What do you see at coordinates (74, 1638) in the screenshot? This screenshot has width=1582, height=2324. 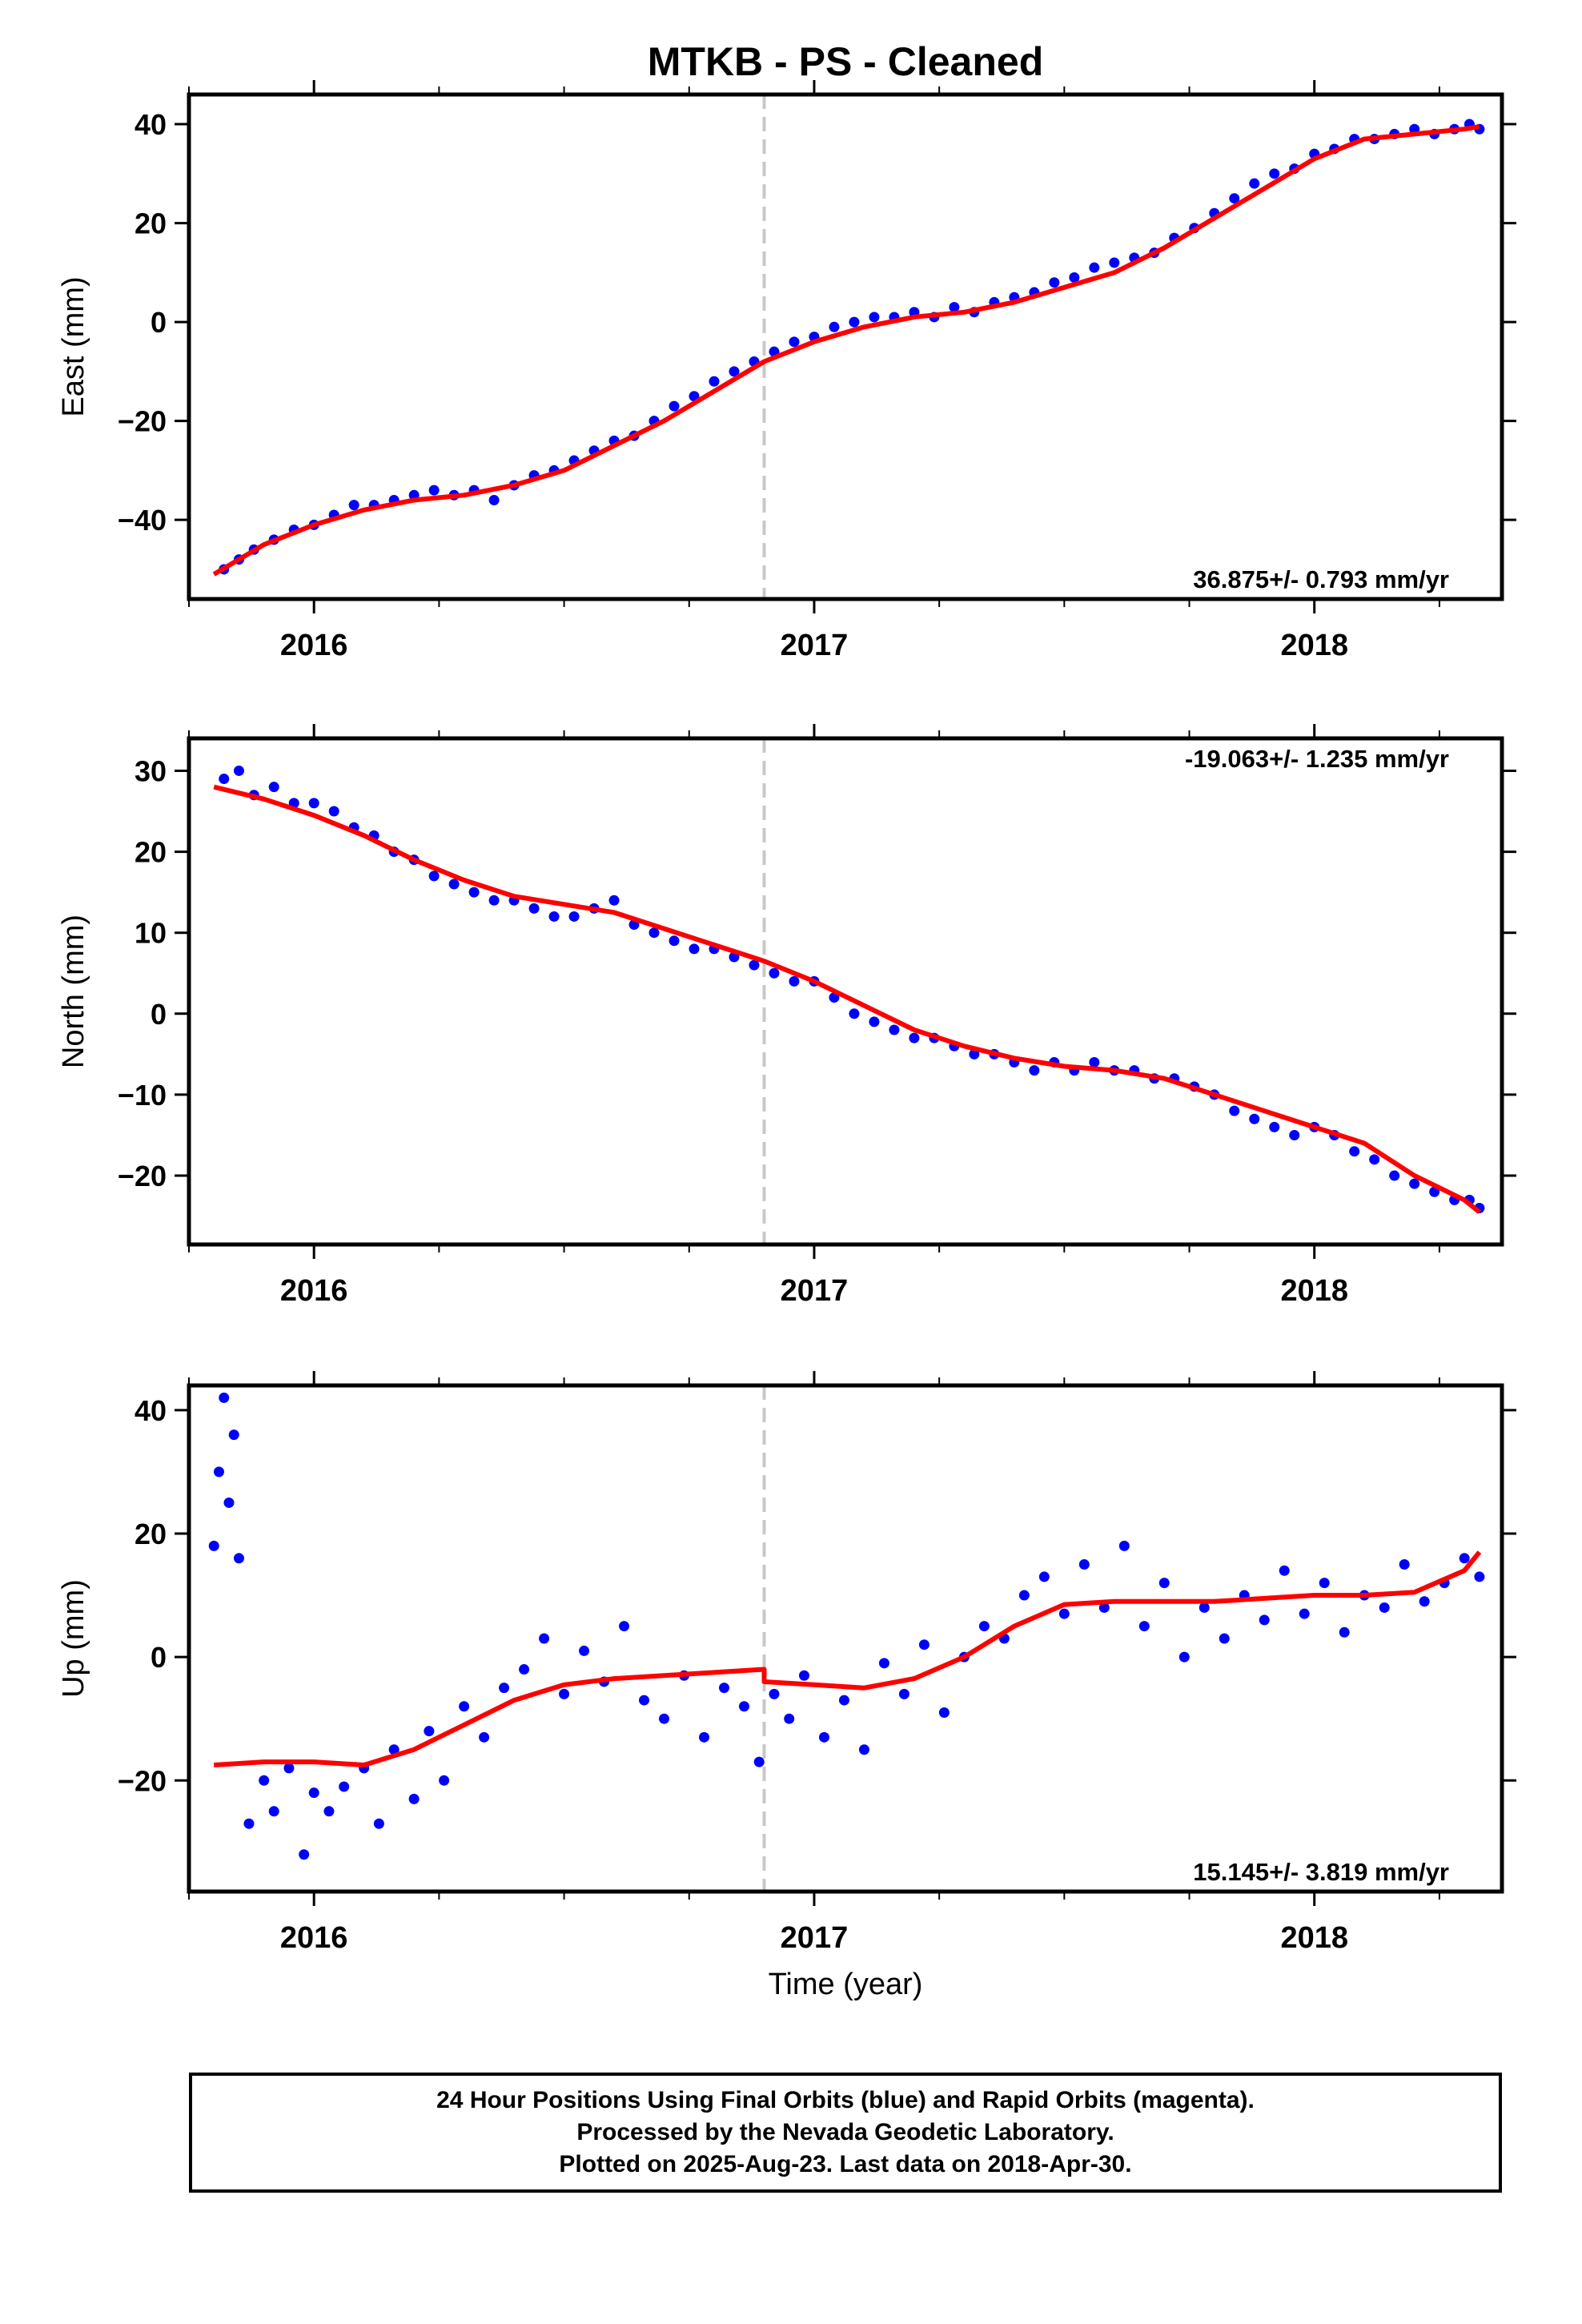 I see `up-y-axis-title: Up (mm)` at bounding box center [74, 1638].